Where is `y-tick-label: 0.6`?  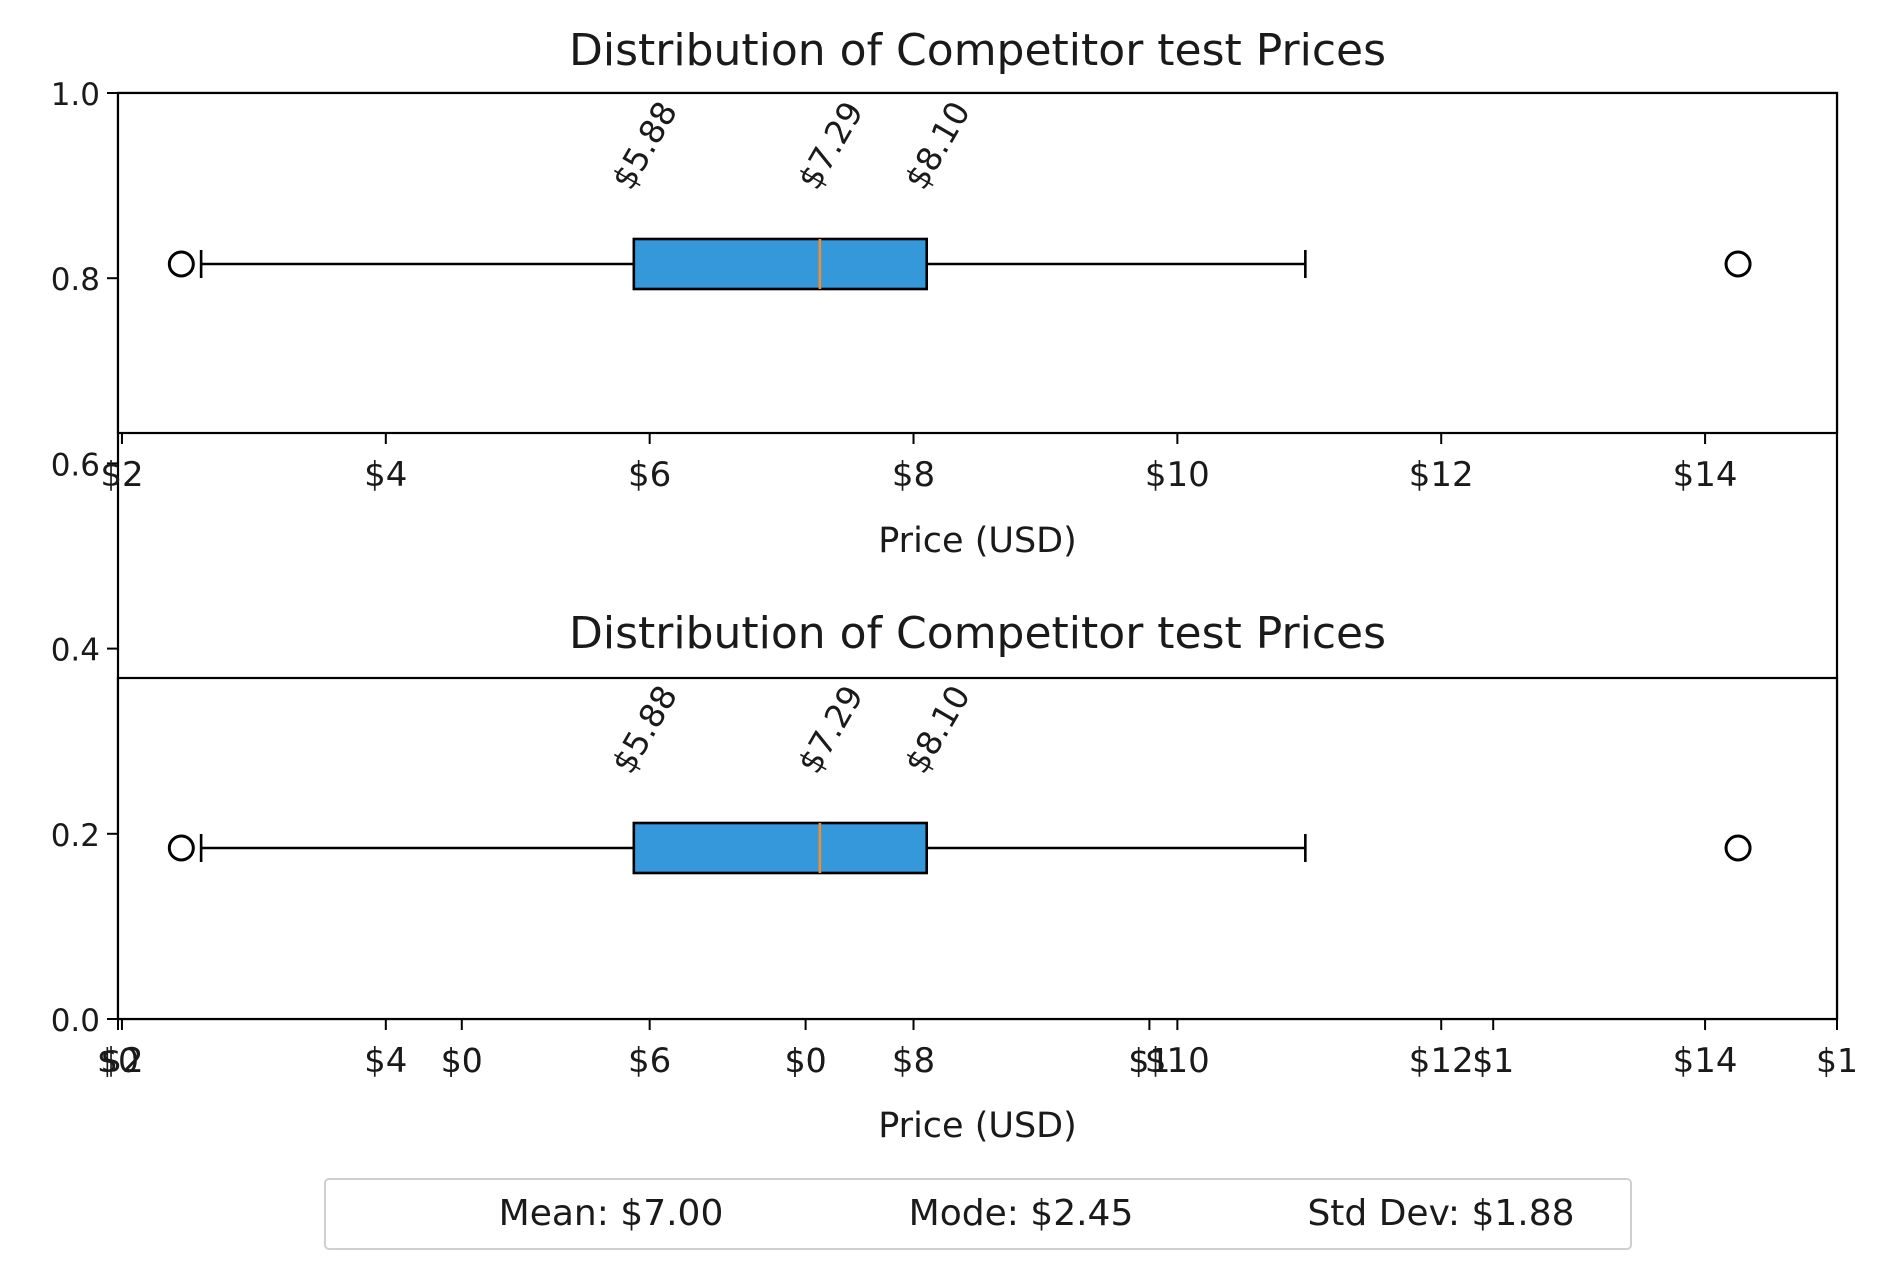
y-tick-label: 0.6 is located at coordinates (75, 465).